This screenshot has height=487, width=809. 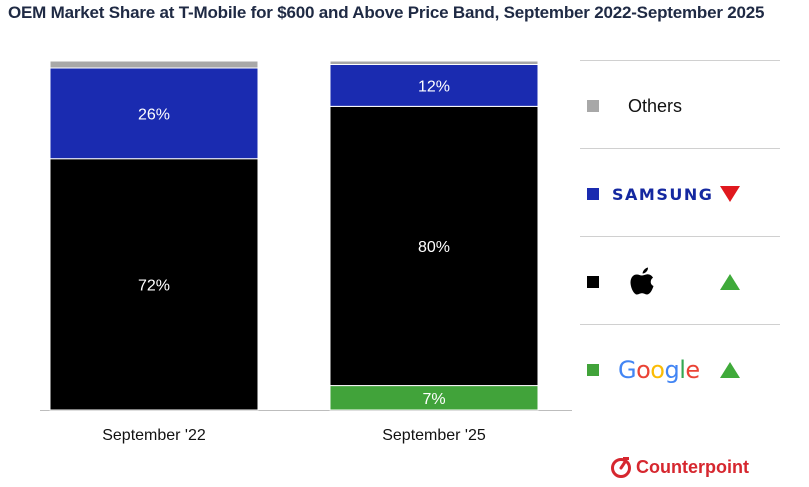 I want to click on legend-swatch-samsung, so click(x=593, y=194).